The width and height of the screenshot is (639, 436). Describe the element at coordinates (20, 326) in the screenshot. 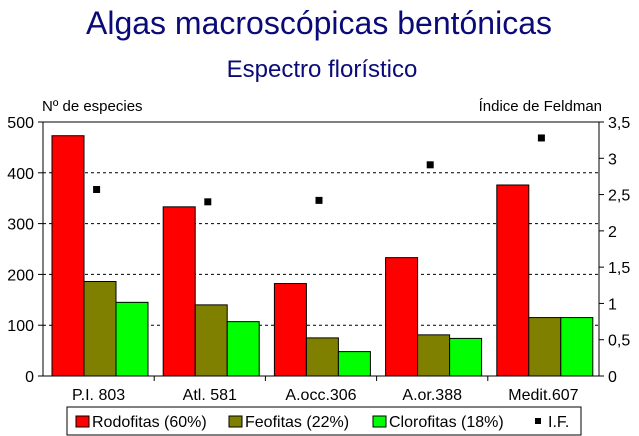

I see `y-tick-label: 100` at that location.